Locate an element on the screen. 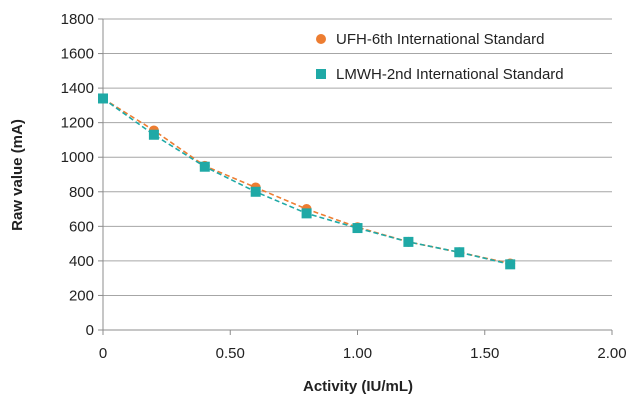  x-tick-label: 1.50 is located at coordinates (484, 353).